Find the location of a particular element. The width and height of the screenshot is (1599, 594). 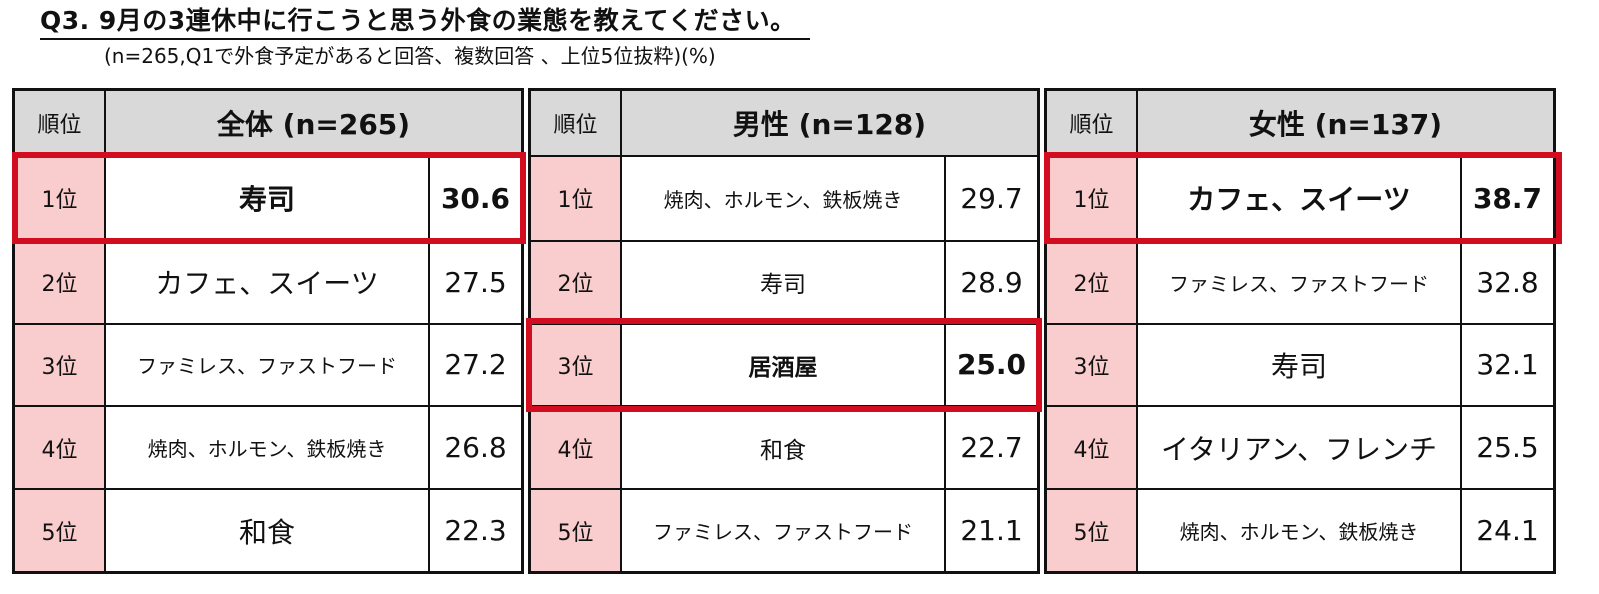

table-header-male: 男性 (n=128) is located at coordinates (829, 124).